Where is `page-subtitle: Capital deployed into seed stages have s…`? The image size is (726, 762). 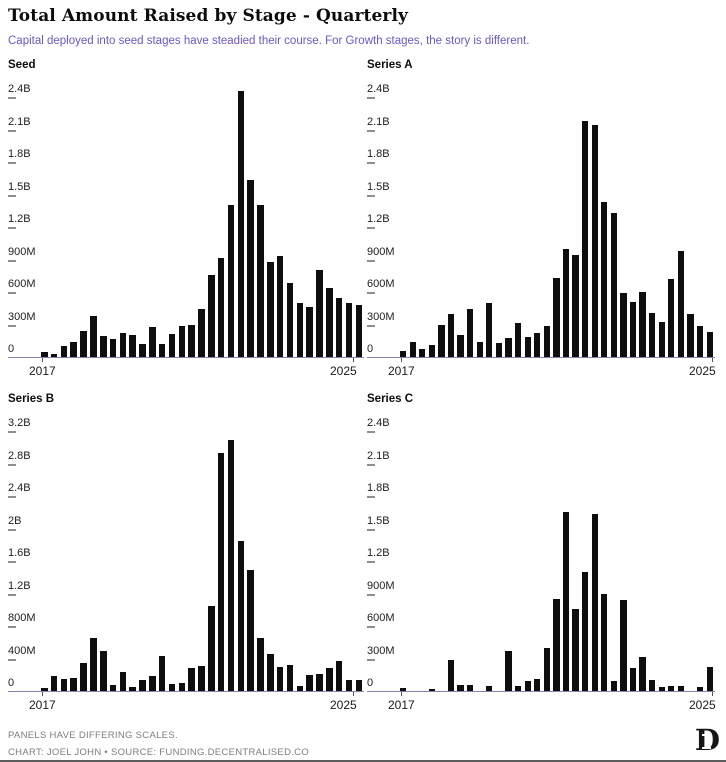 page-subtitle: Capital deployed into seed stages have s… is located at coordinates (269, 41).